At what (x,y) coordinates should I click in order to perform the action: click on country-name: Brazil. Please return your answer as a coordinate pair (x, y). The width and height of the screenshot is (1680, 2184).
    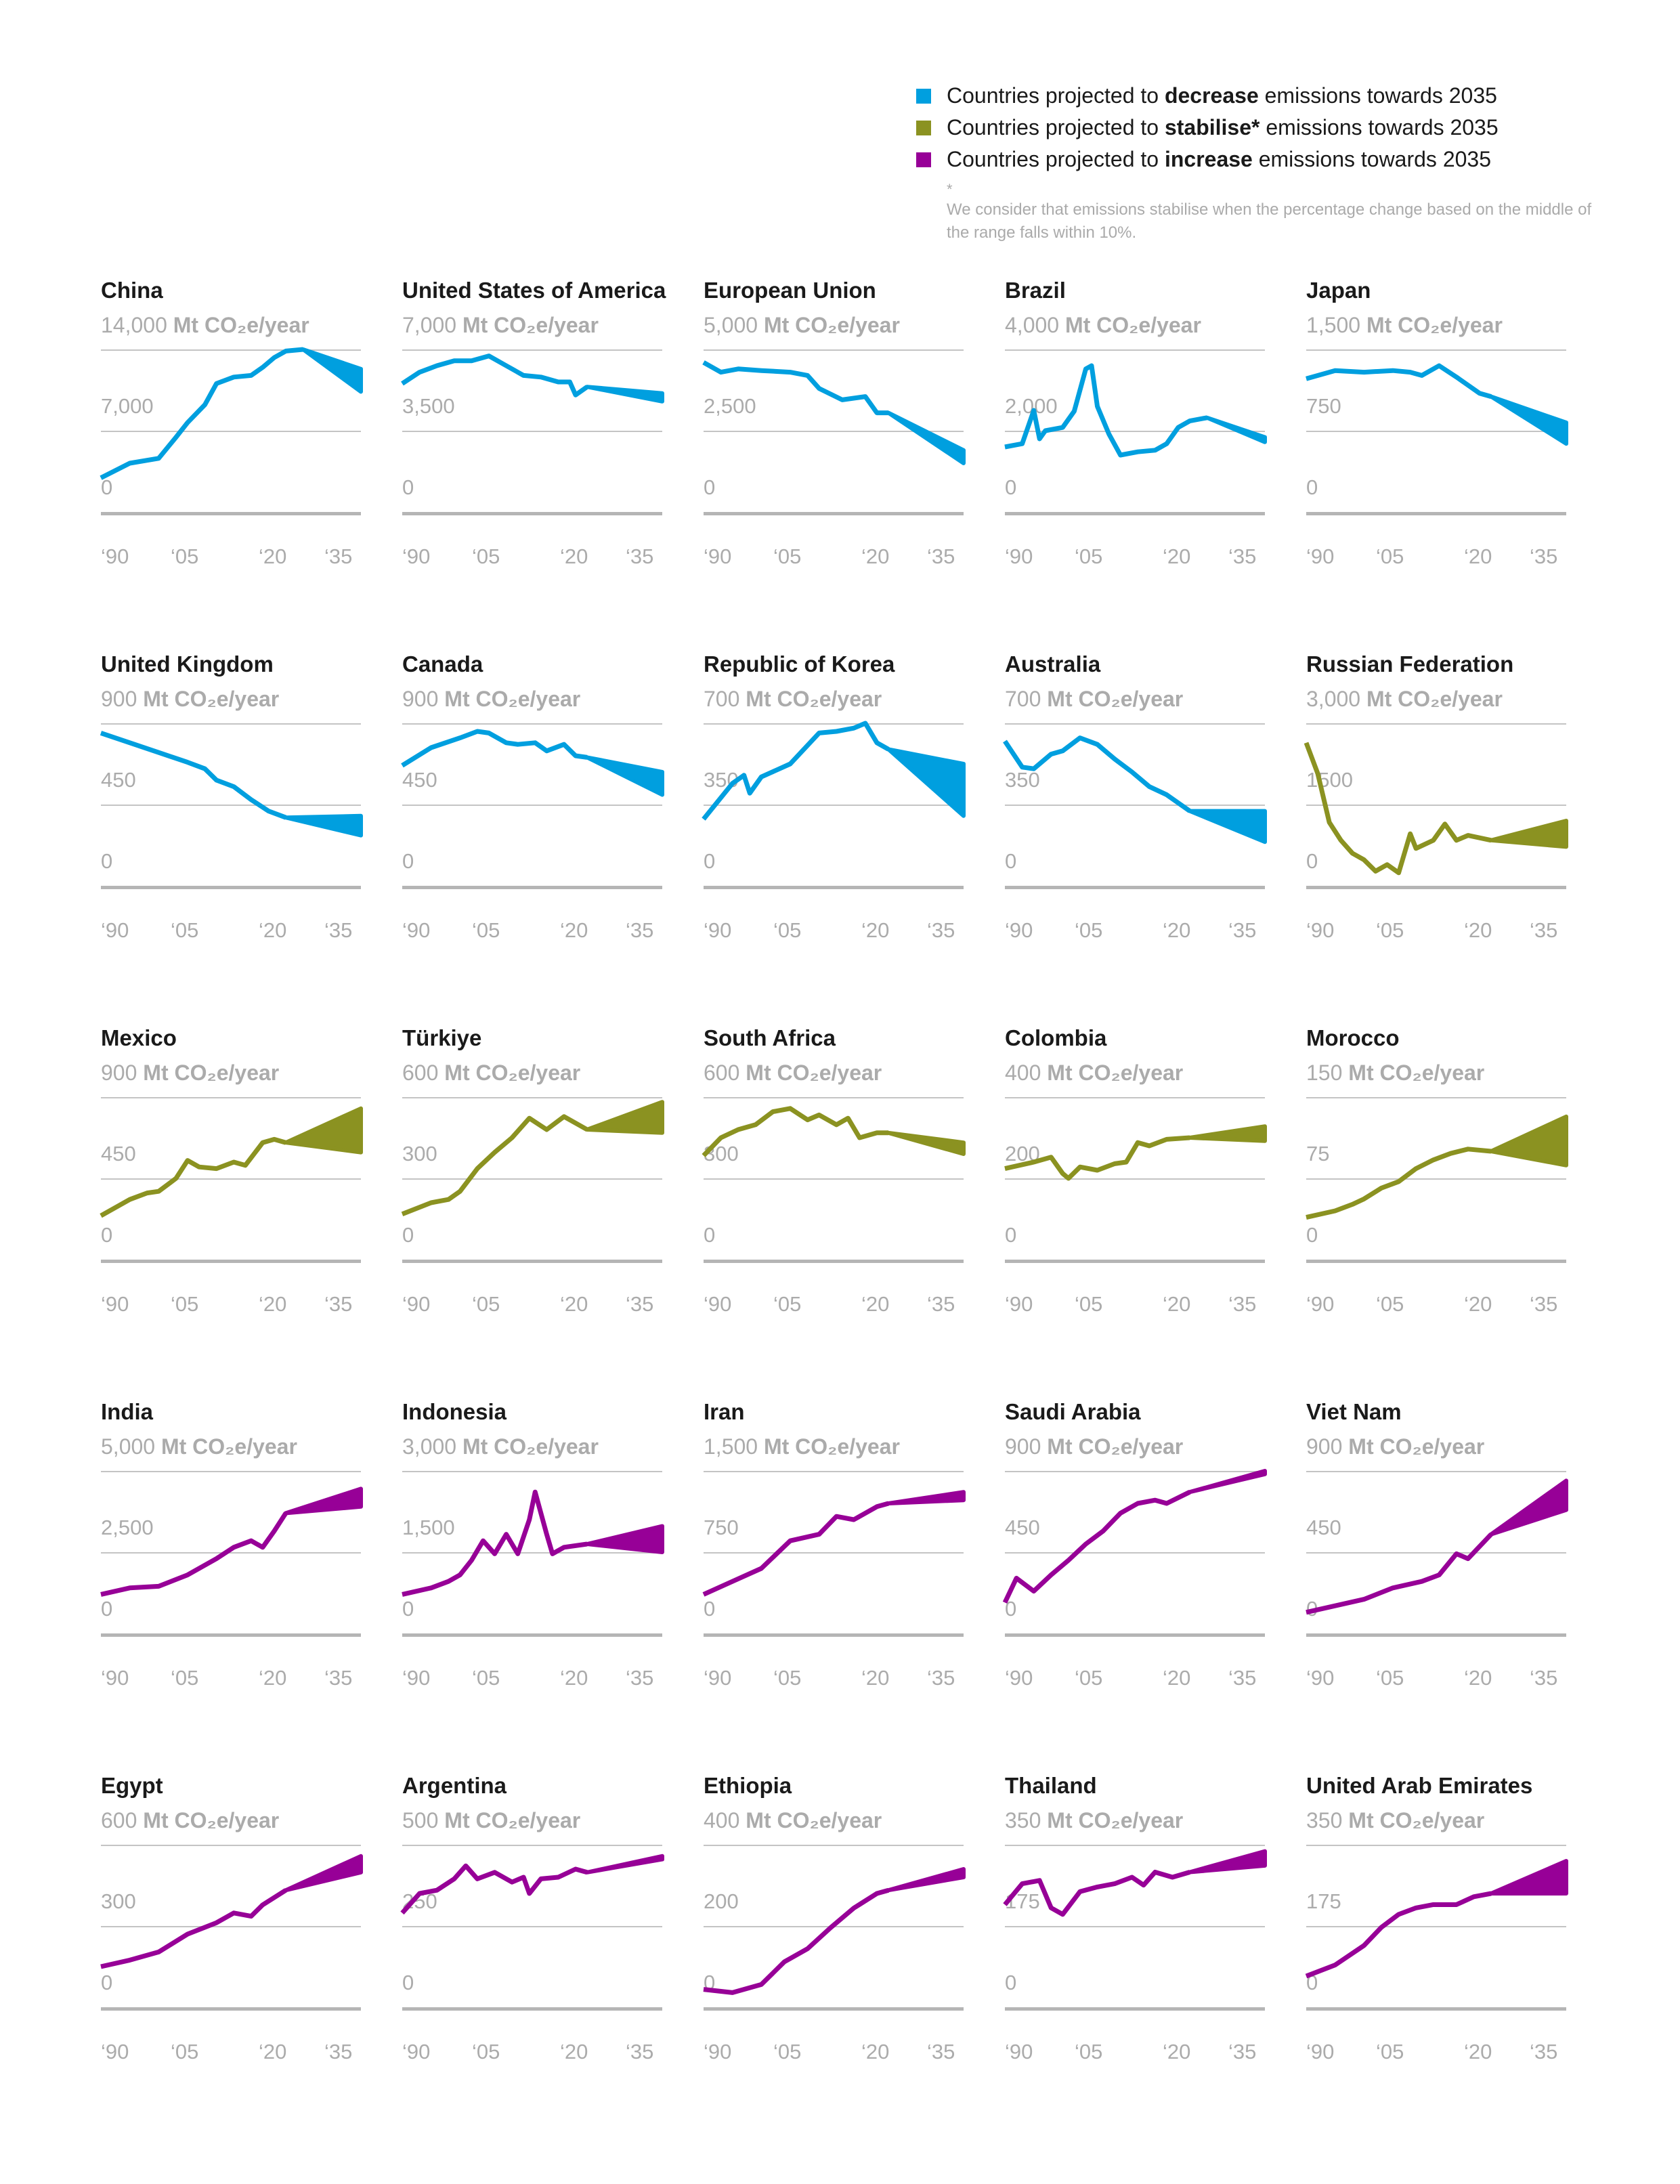
    Looking at the image, I should click on (1035, 291).